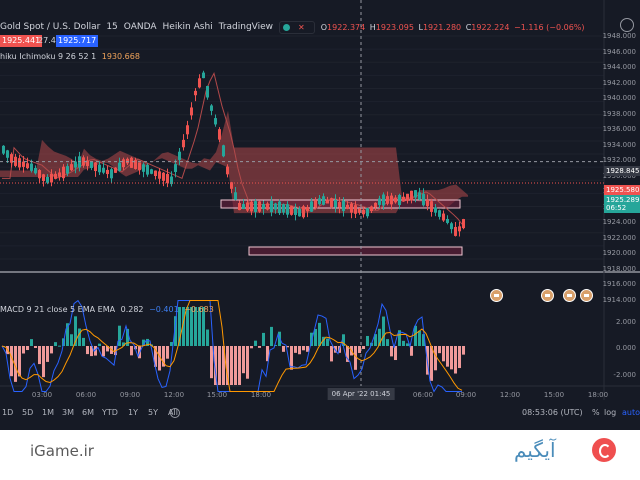  I want to click on ichimoku-legend: hiku Ichimoku 9 26 52 1 1930.668, so click(70, 56).